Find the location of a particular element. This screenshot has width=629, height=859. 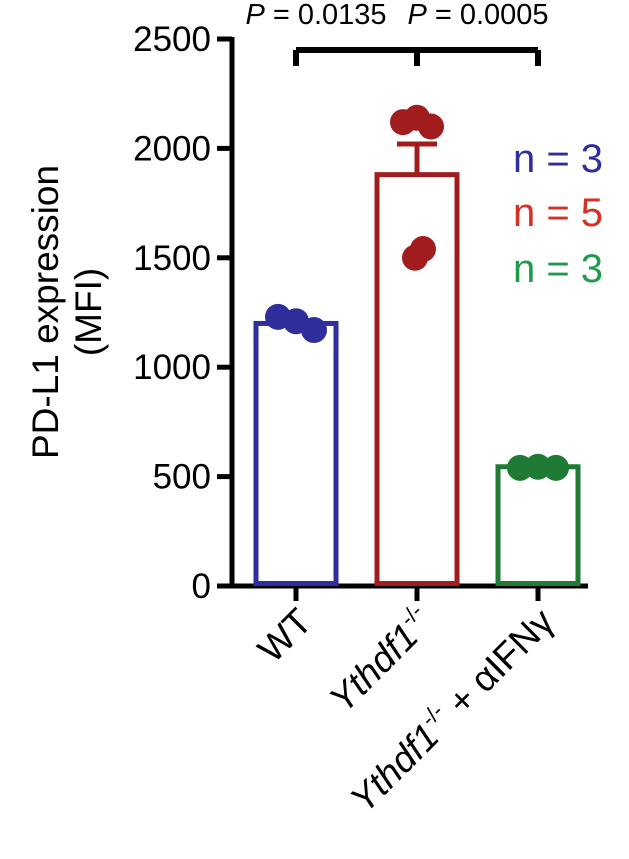

y-axis-label-line2: (MFI) is located at coordinates (88, 312).